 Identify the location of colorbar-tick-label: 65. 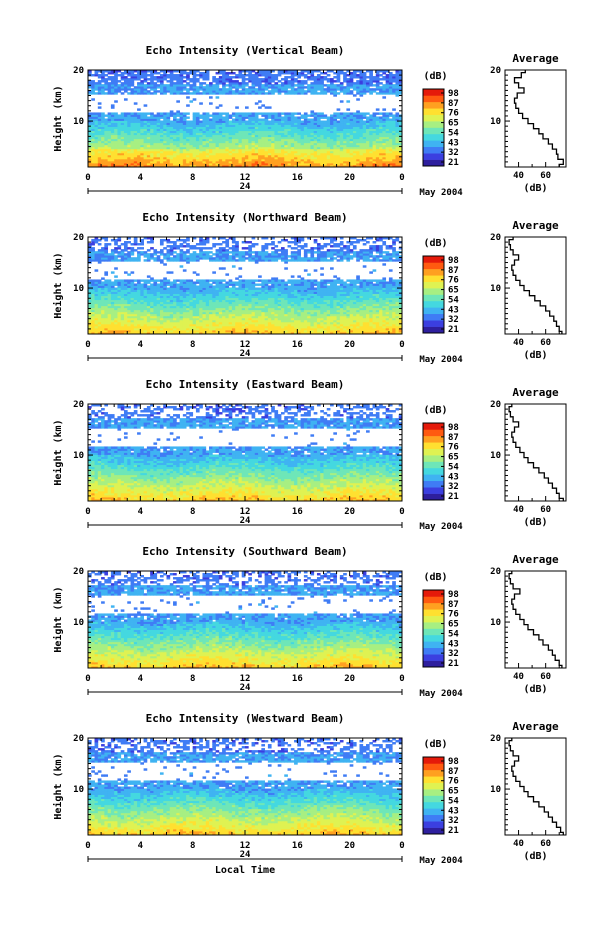
(453, 124).